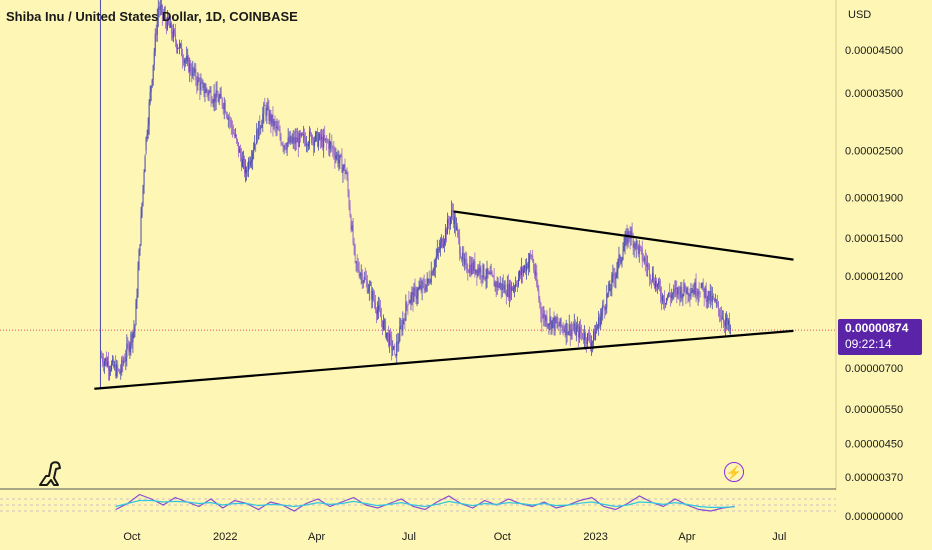 This screenshot has width=932, height=550. I want to click on price-axis-unit: USD, so click(859, 15).